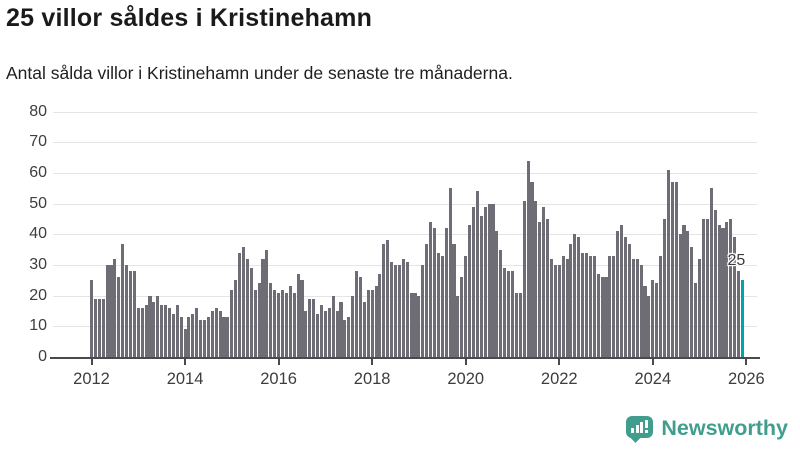 The image size is (800, 450). Describe the element at coordinates (372, 379) in the screenshot. I see `x-axis-label: 2018` at that location.